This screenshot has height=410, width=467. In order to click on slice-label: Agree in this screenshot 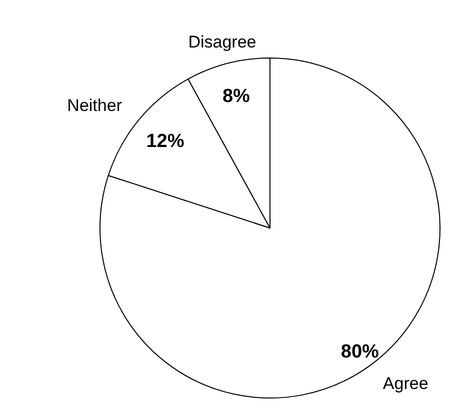, I will do `click(405, 383)`.